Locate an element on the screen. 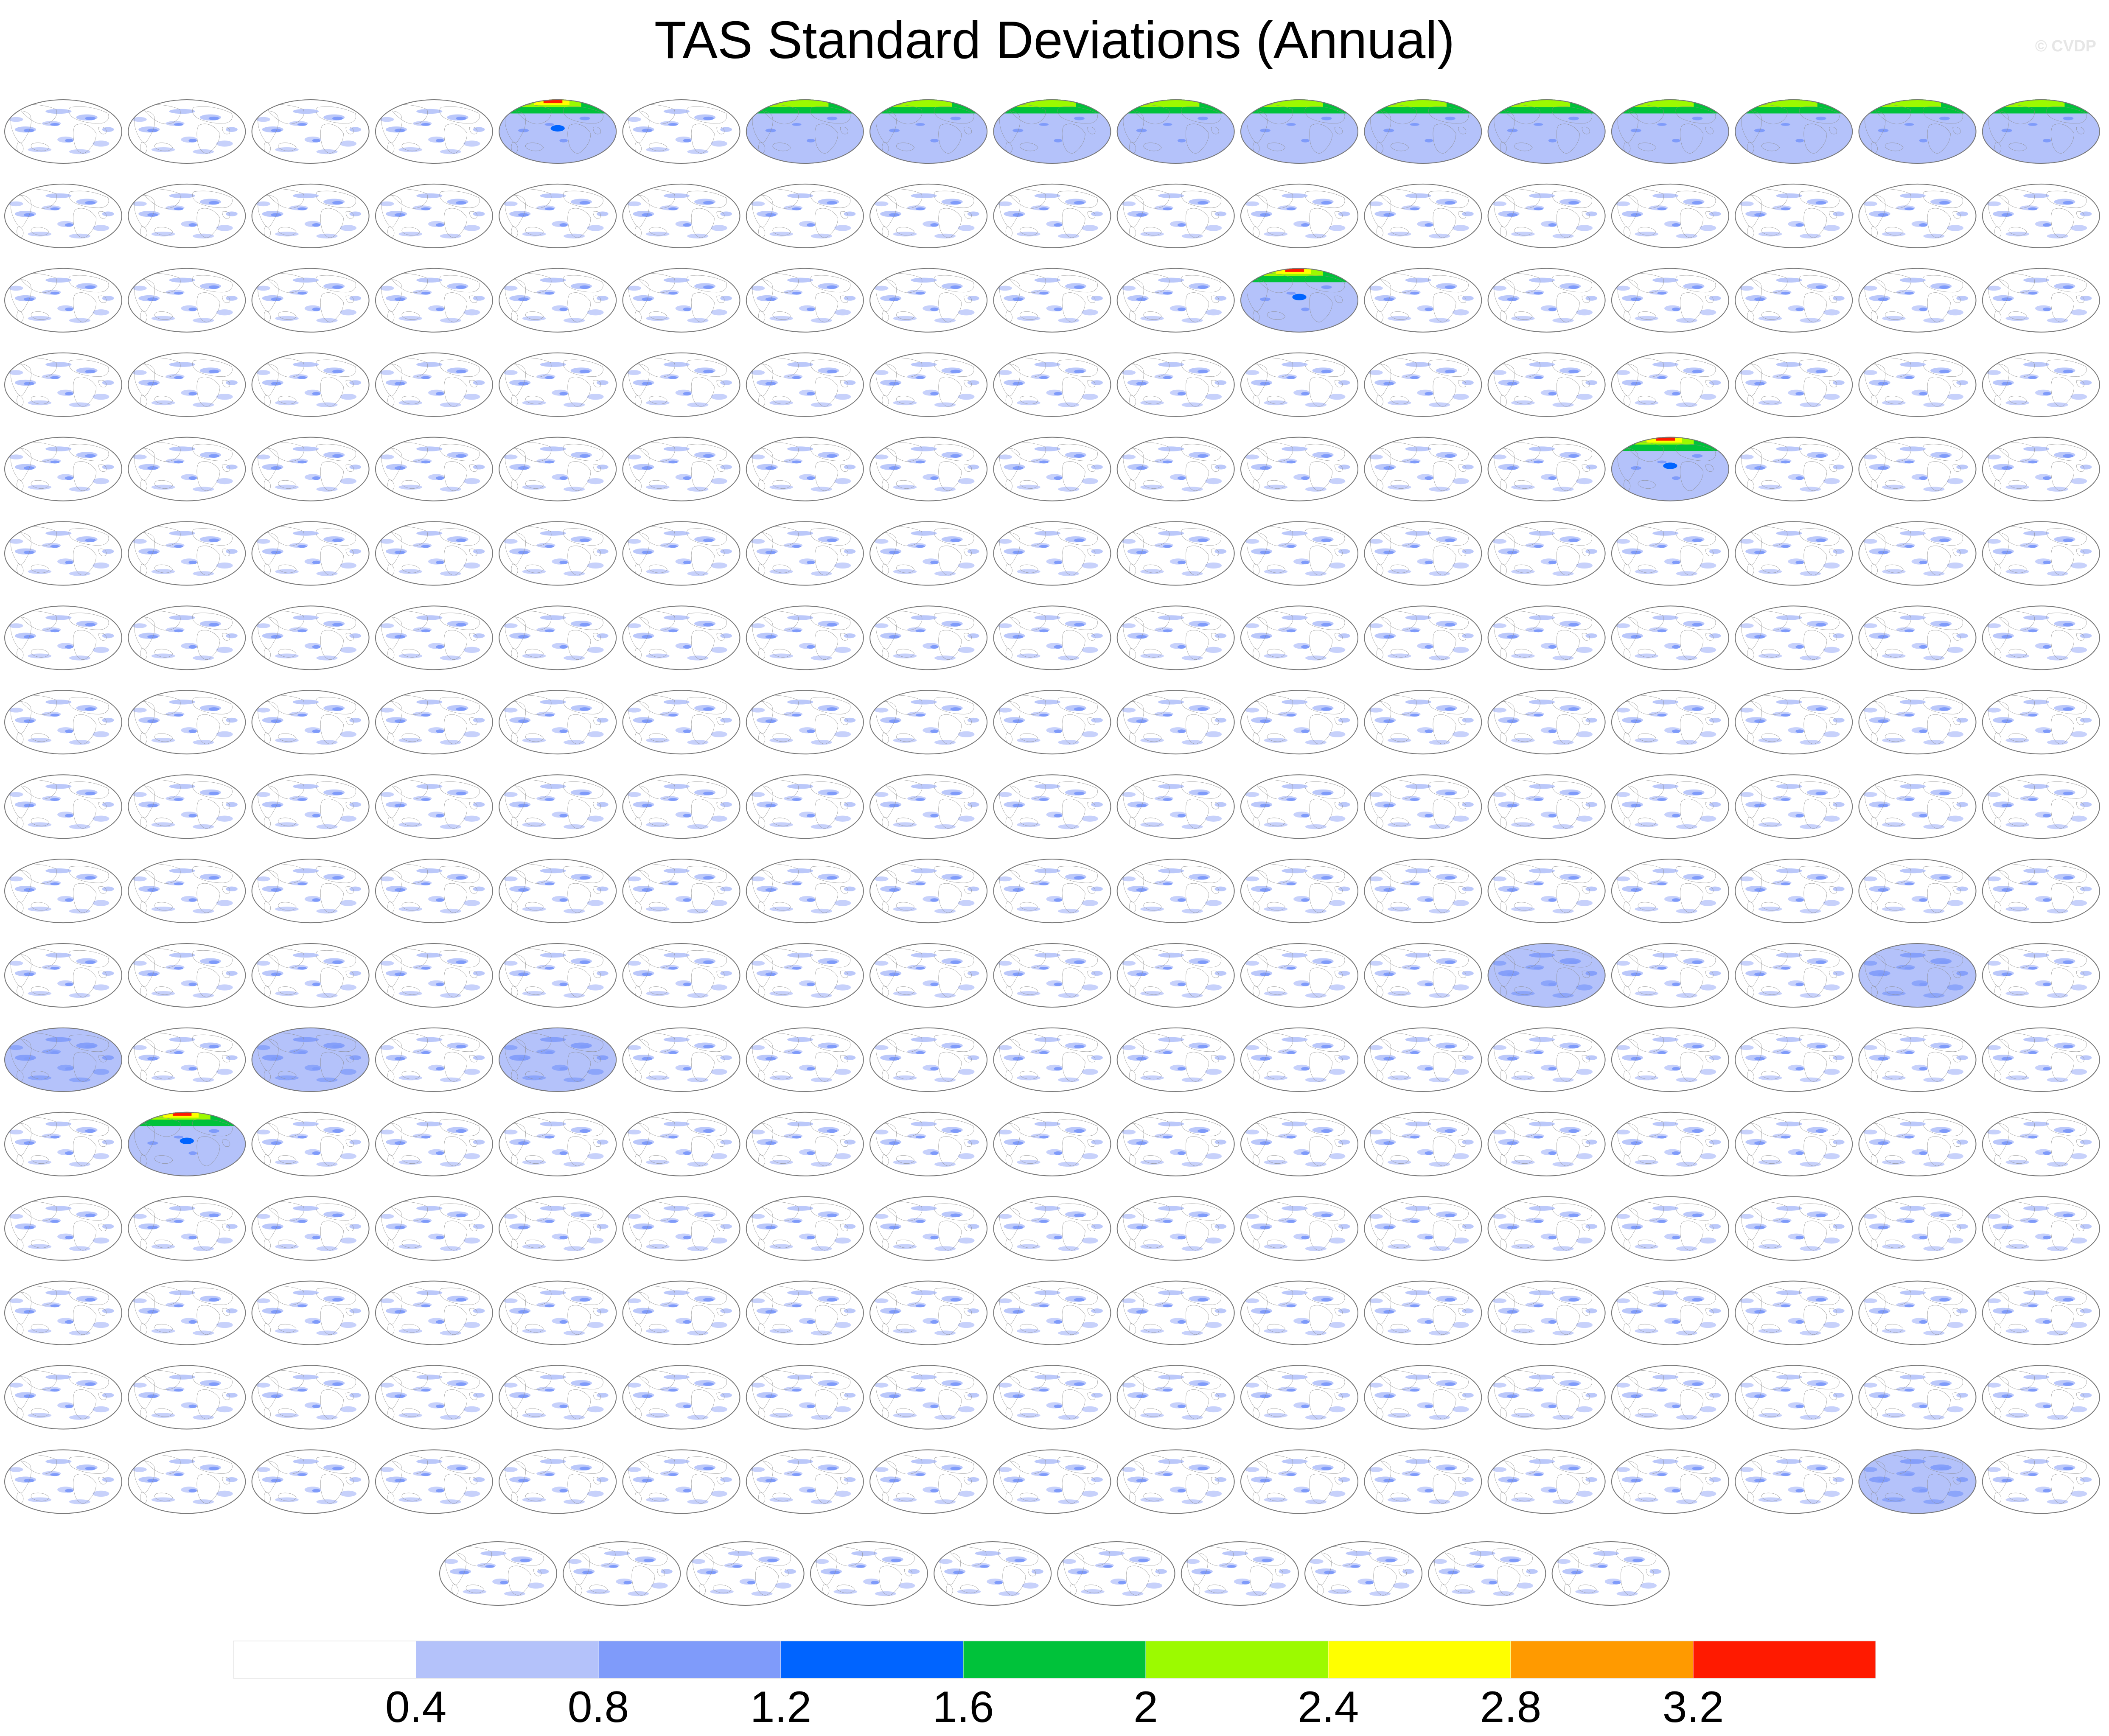  map-panel-r3-c2 is located at coordinates (310, 384).